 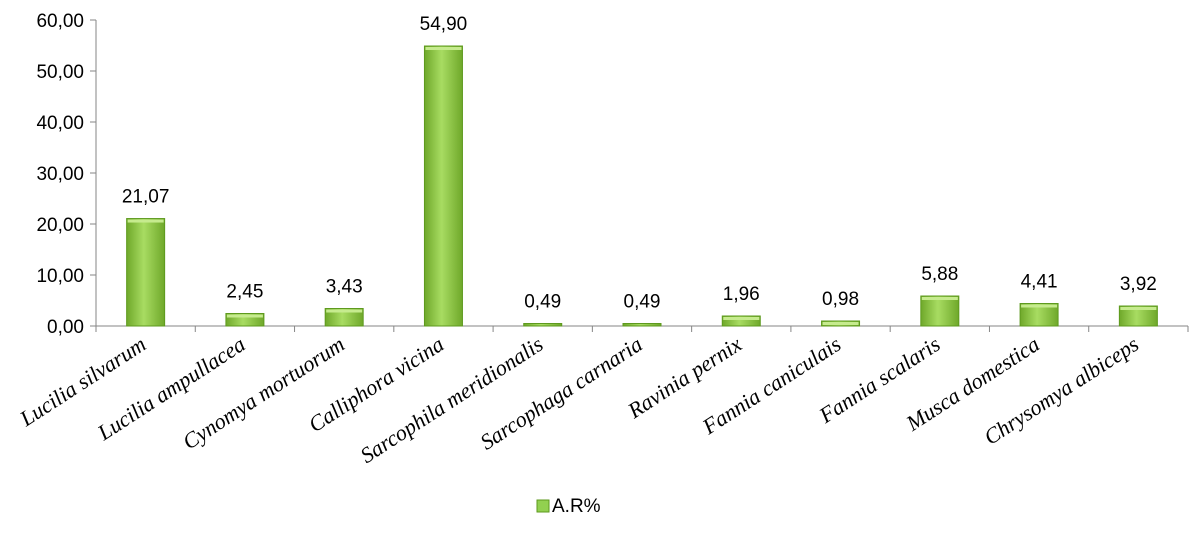 I want to click on y-tick-label: 10,00, so click(x=60, y=276).